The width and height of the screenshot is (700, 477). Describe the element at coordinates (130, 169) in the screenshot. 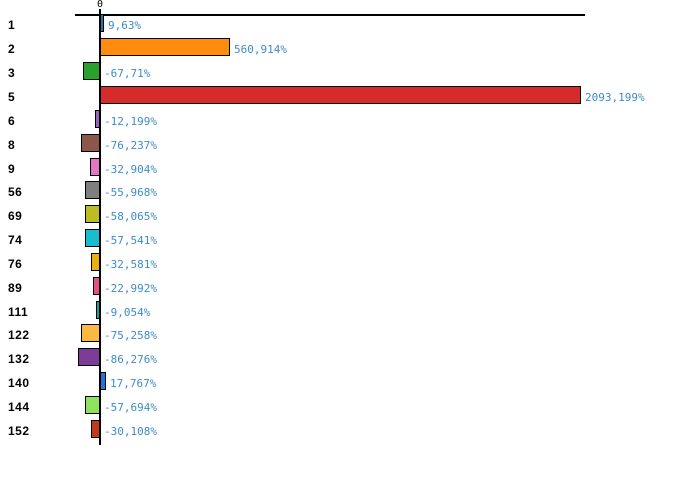

I see `value-label: -32,904%` at that location.